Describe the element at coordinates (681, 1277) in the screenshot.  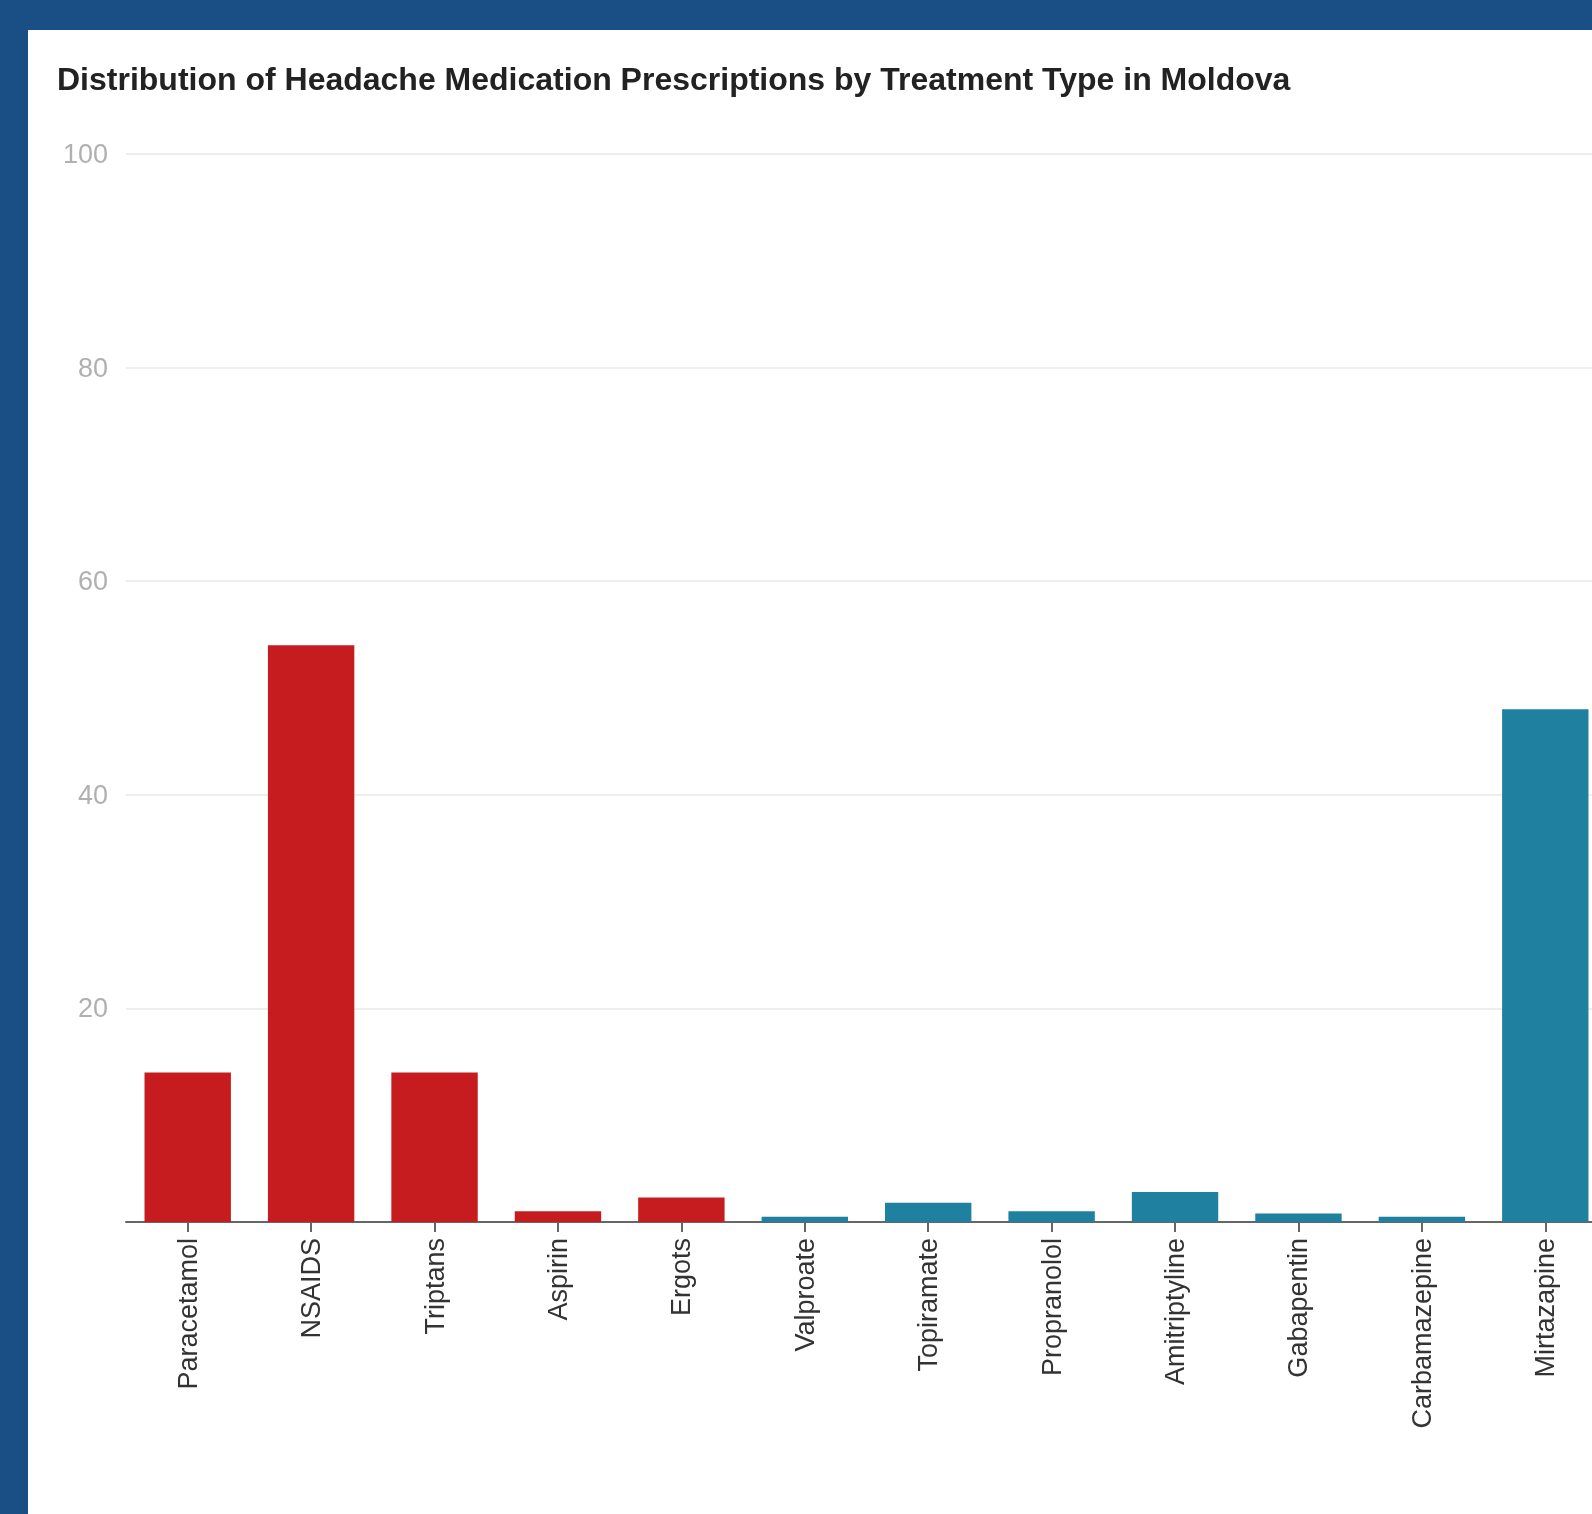
I see `x-tick-label: Ergots` at that location.